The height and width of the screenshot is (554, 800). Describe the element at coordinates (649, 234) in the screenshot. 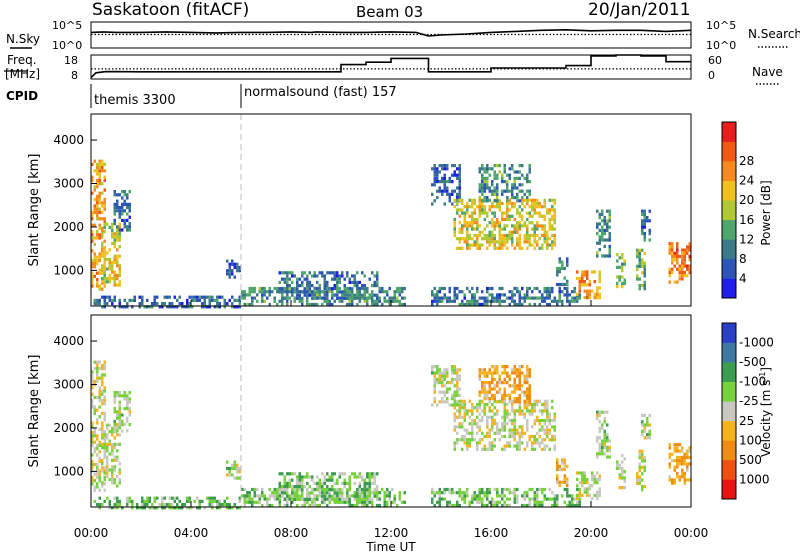

I see `cell-r16` at that location.